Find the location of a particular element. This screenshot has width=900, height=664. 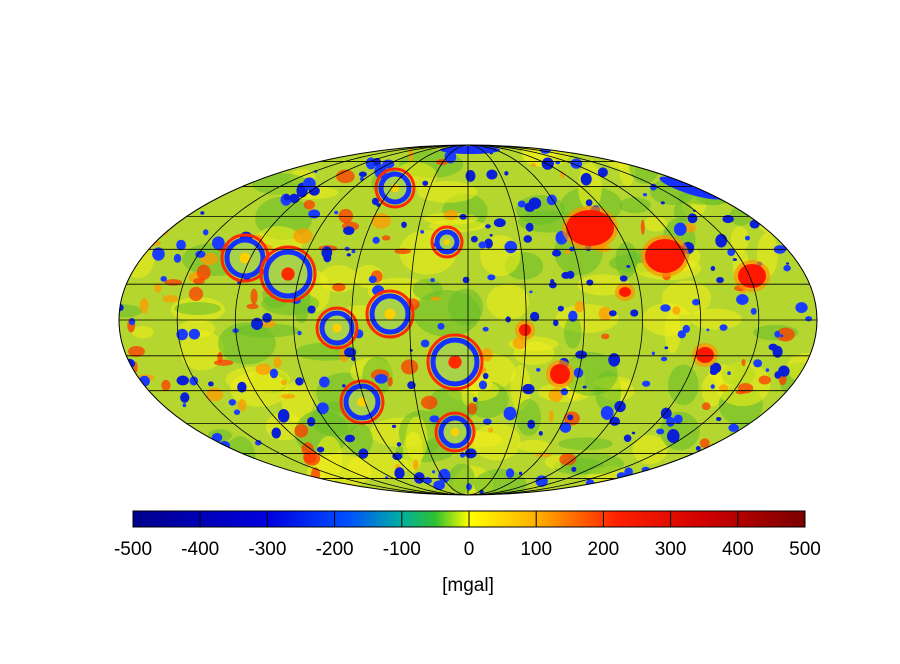

polar-low-arc is located at coordinates (470, 150).